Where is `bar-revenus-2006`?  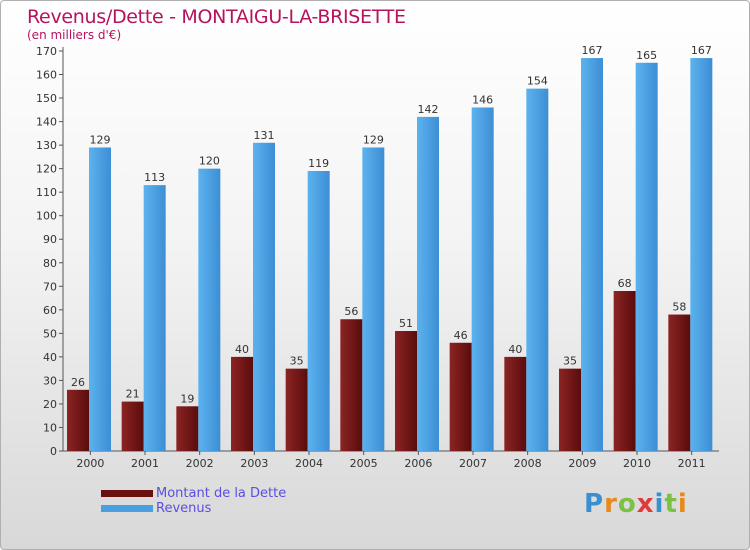
bar-revenus-2006 is located at coordinates (428, 283).